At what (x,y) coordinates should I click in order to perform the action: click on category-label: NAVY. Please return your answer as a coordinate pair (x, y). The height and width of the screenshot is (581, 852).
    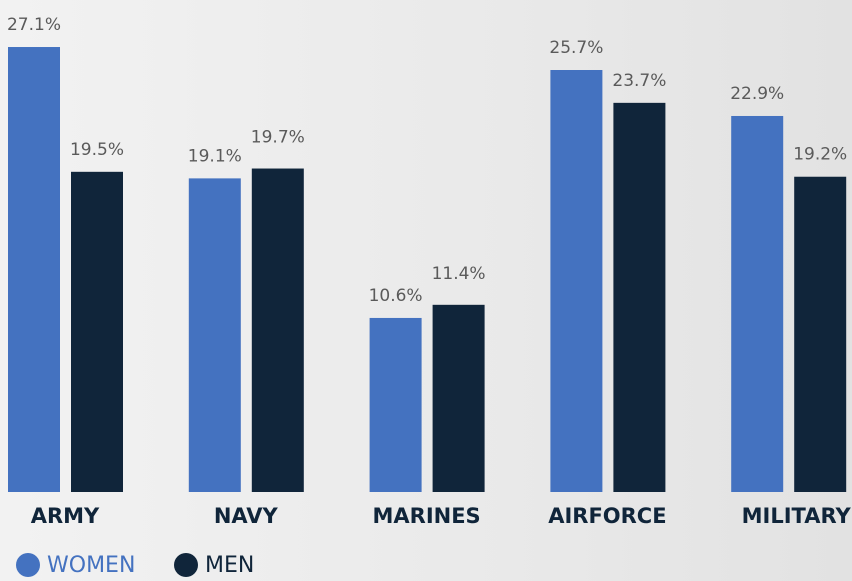
    Looking at the image, I should click on (246, 516).